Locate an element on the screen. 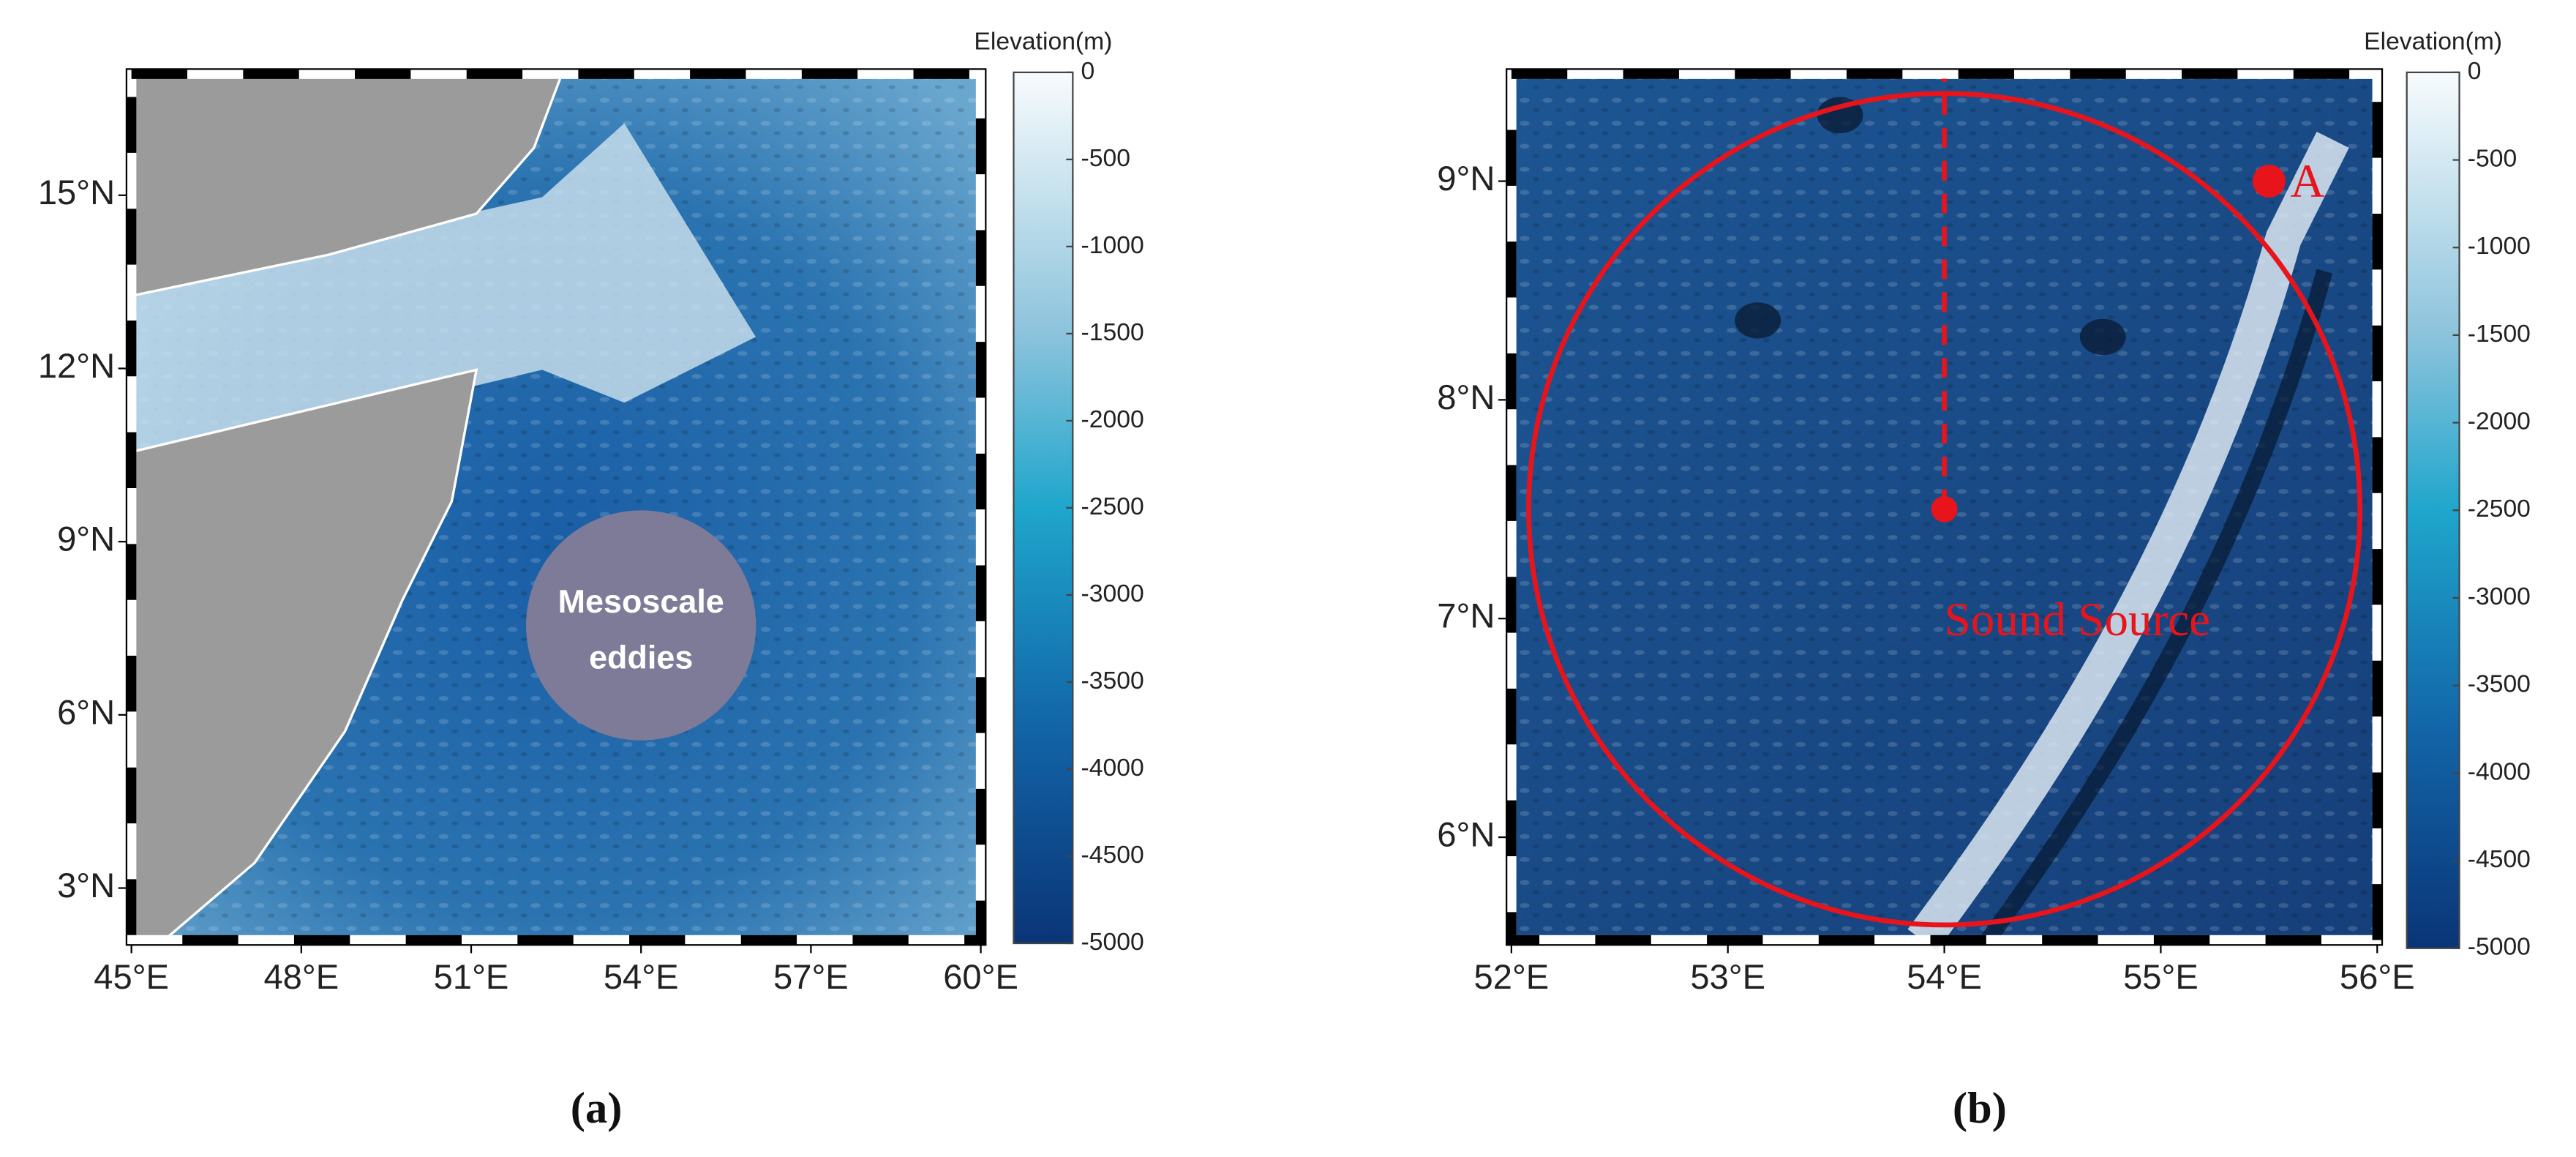  gulf-shelf is located at coordinates (444, 296).